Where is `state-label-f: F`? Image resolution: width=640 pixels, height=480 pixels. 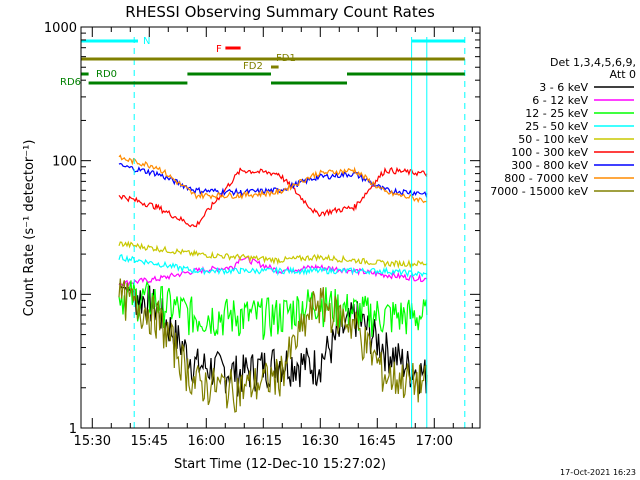
state-label-f: F is located at coordinates (219, 49).